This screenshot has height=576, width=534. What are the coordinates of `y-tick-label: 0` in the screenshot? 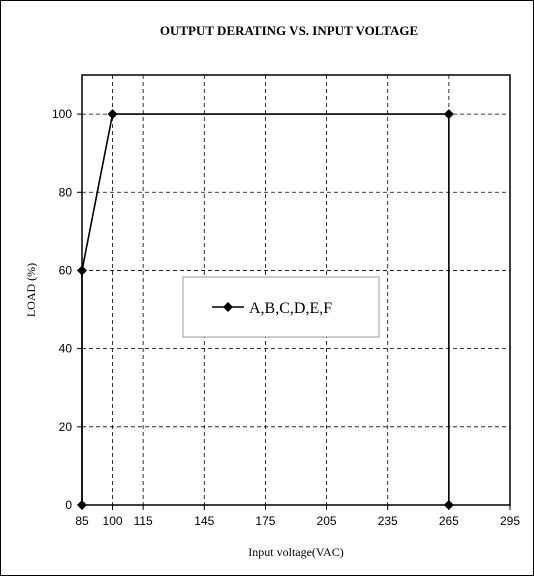 It's located at (68, 505).